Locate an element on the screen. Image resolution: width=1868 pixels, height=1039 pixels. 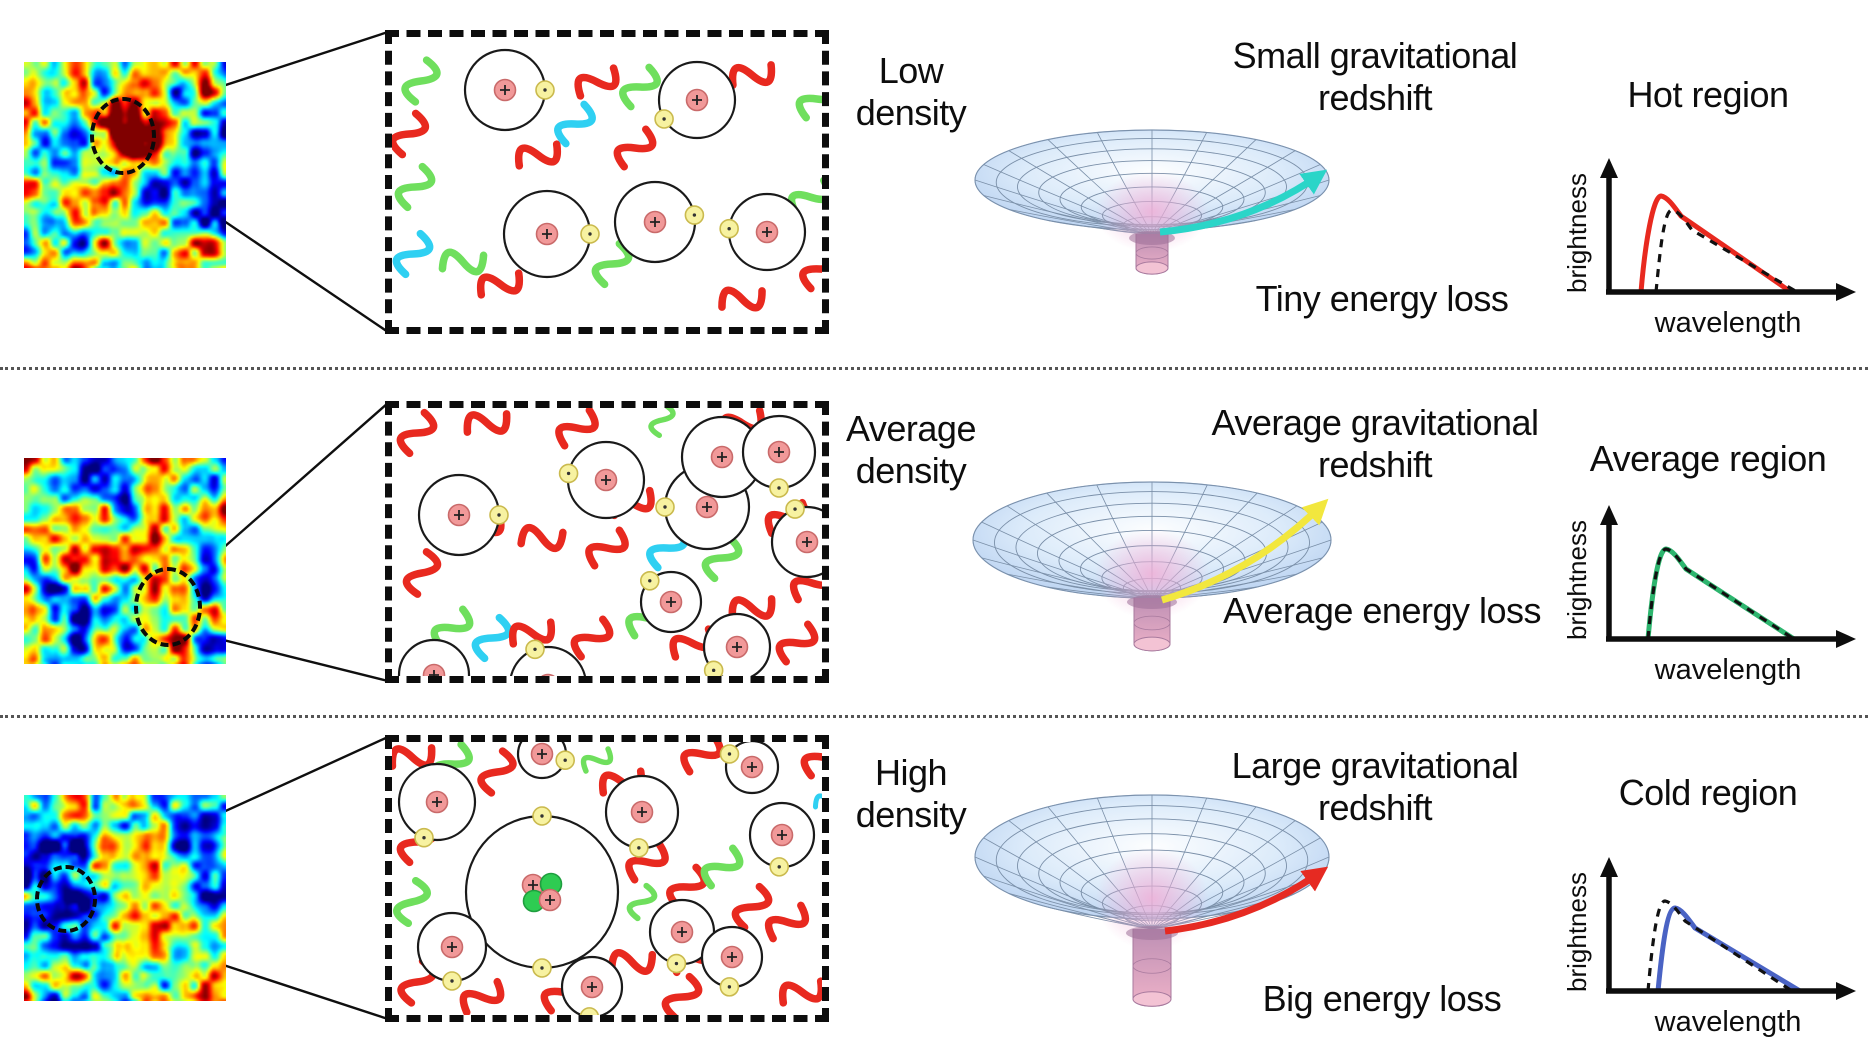
redshift-label: Small gravitational redshift is located at coordinates (1375, 77).